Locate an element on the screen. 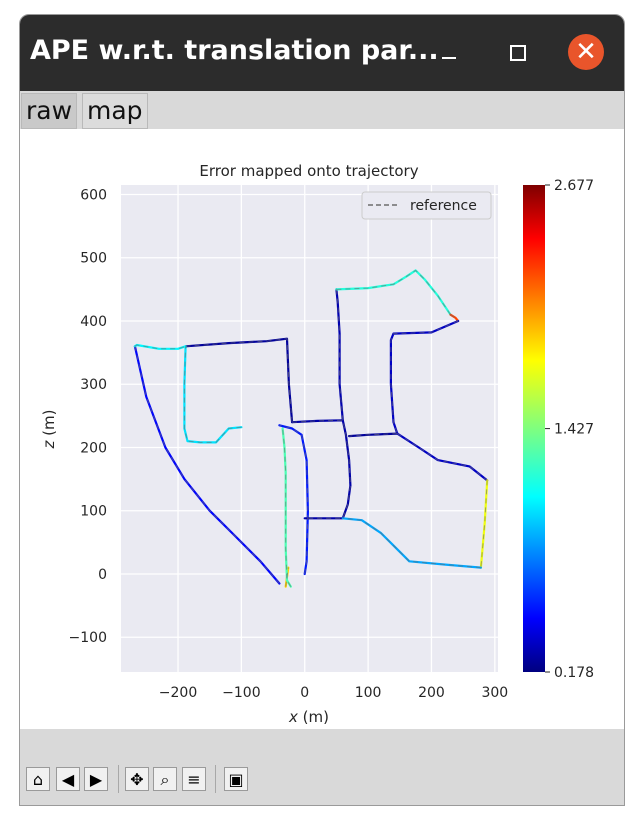 The width and height of the screenshot is (642, 823). x-axis-label: x (m) is located at coordinates (308, 717).